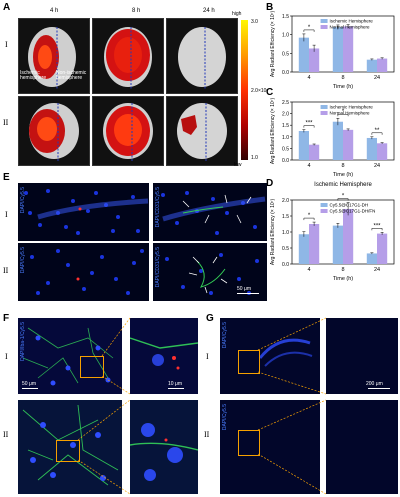  What do you see at coordinates (254, 22) in the screenshot?
I see `colorbar-top: 3.0` at bounding box center [254, 22].